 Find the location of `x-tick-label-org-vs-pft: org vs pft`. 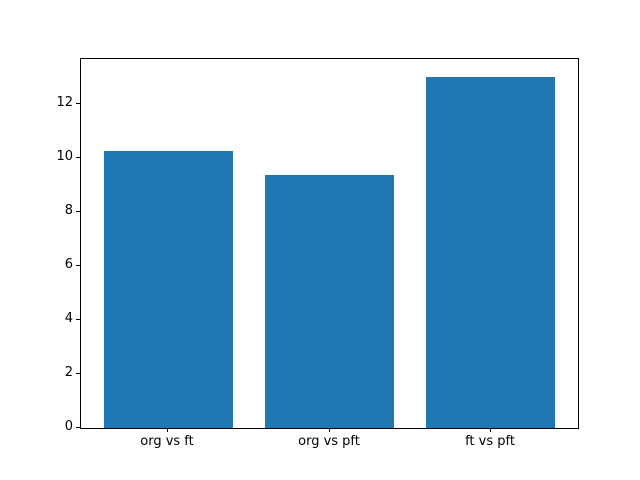

x-tick-label-org-vs-pft: org vs pft is located at coordinates (329, 441).